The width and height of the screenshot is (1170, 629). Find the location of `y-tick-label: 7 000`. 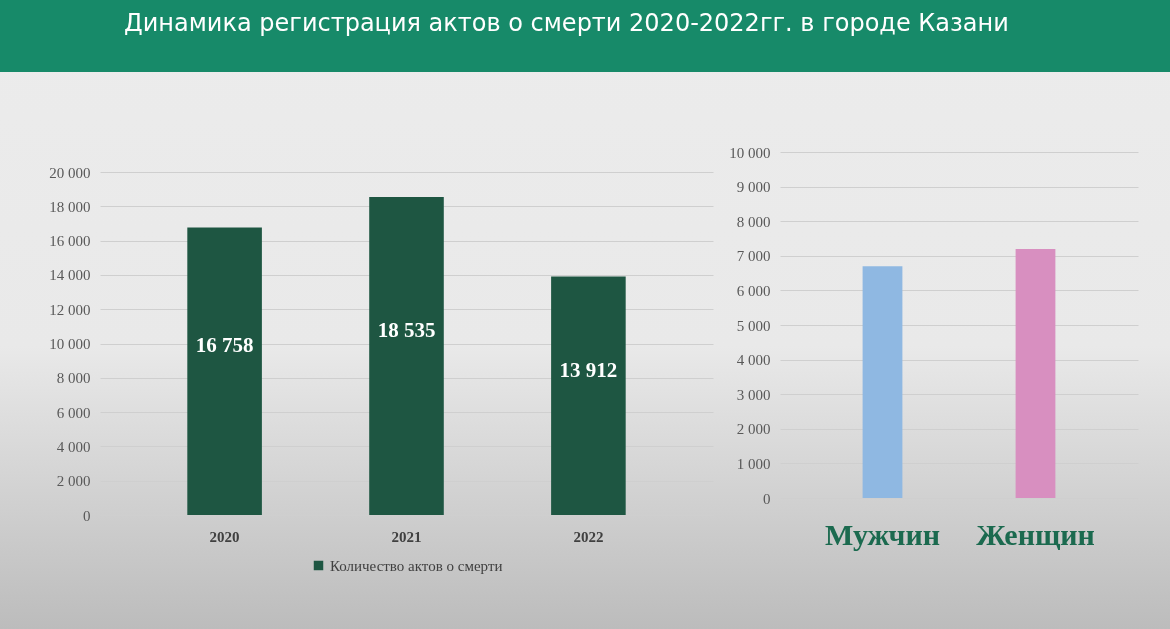

y-tick-label: 7 000 is located at coordinates (753, 256).